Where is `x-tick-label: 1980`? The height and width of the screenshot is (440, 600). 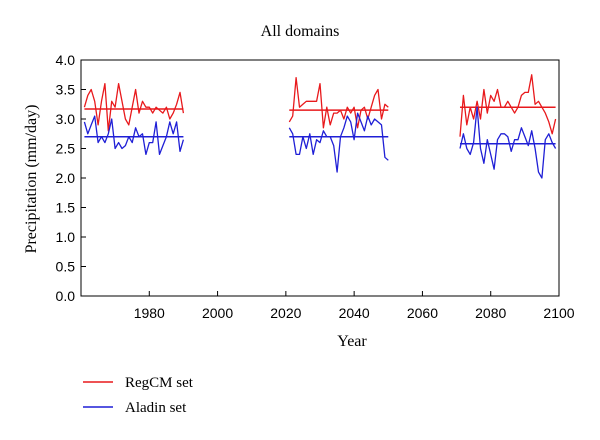
x-tick-label: 1980 is located at coordinates (149, 313).